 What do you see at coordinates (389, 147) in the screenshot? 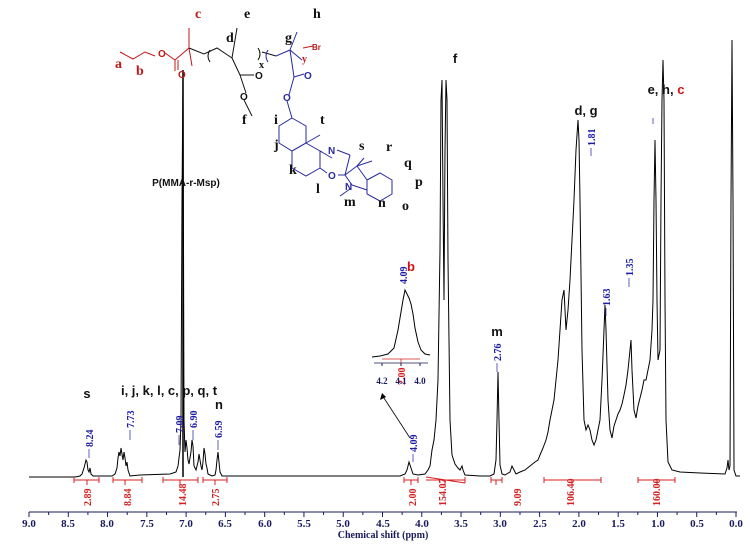
I see `svg-text: r` at bounding box center [389, 147].